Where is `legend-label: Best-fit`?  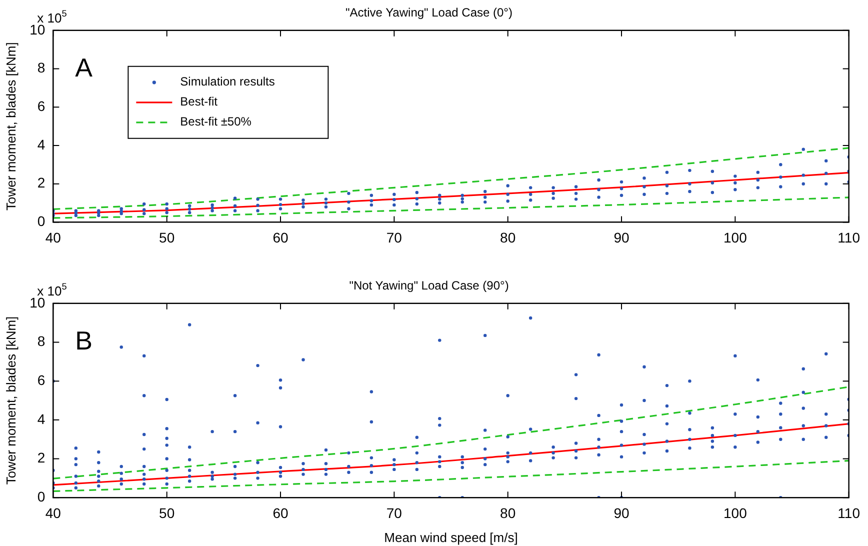
legend-label: Best-fit is located at coordinates (199, 101).